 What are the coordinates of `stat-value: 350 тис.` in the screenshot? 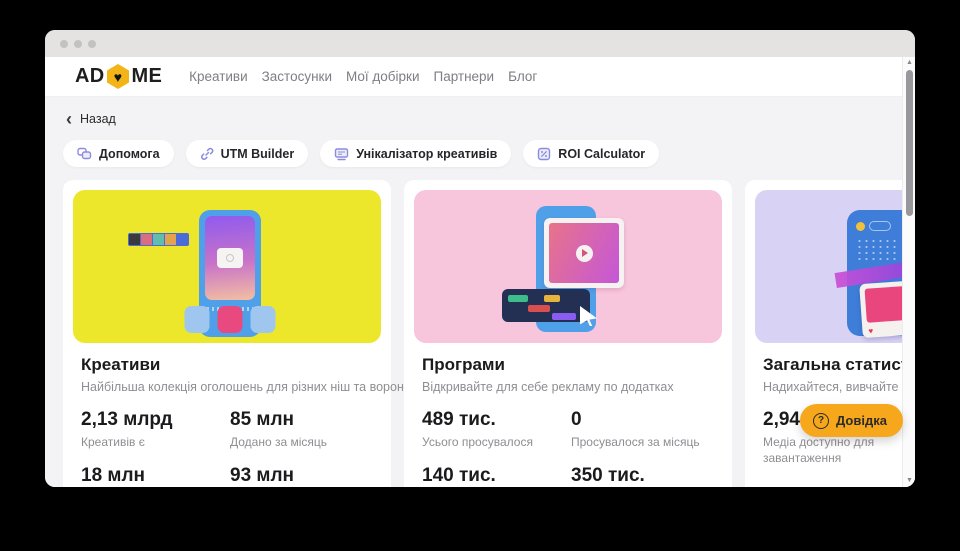 It's located at (608, 476).